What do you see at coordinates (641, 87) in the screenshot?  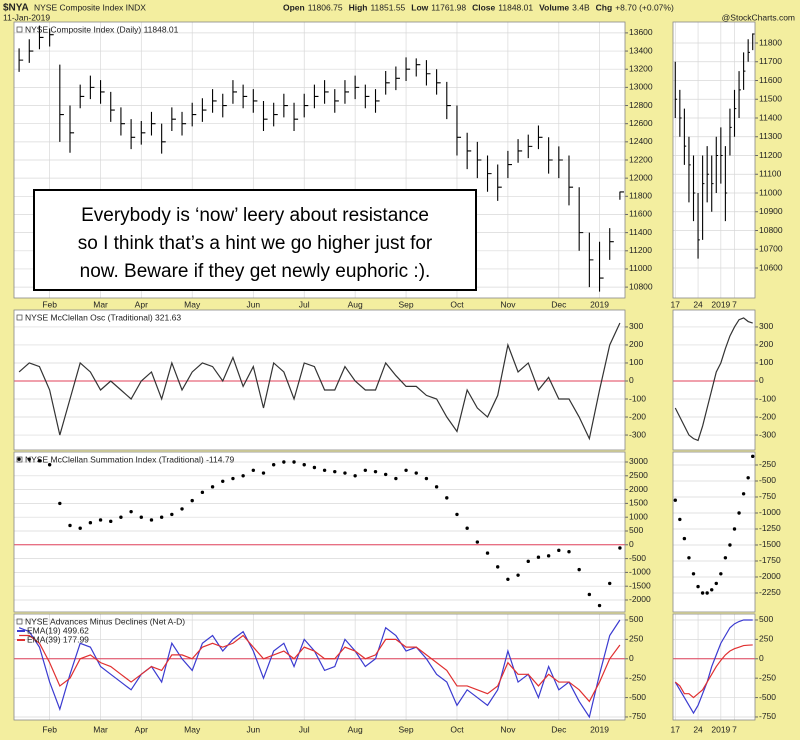 I see `y-tick-label: 13000` at bounding box center [641, 87].